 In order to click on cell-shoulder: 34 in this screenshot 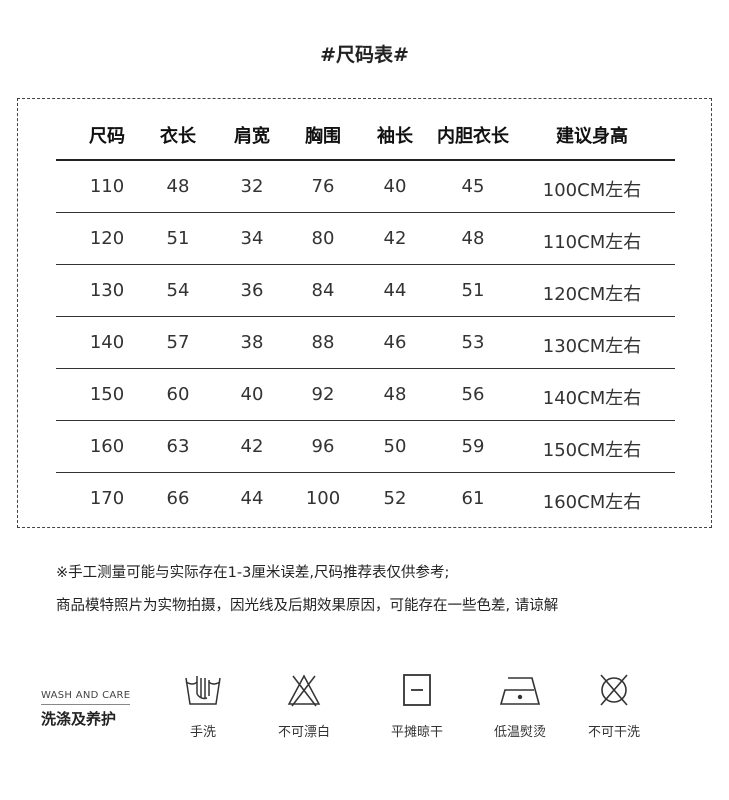, I will do `click(252, 238)`.